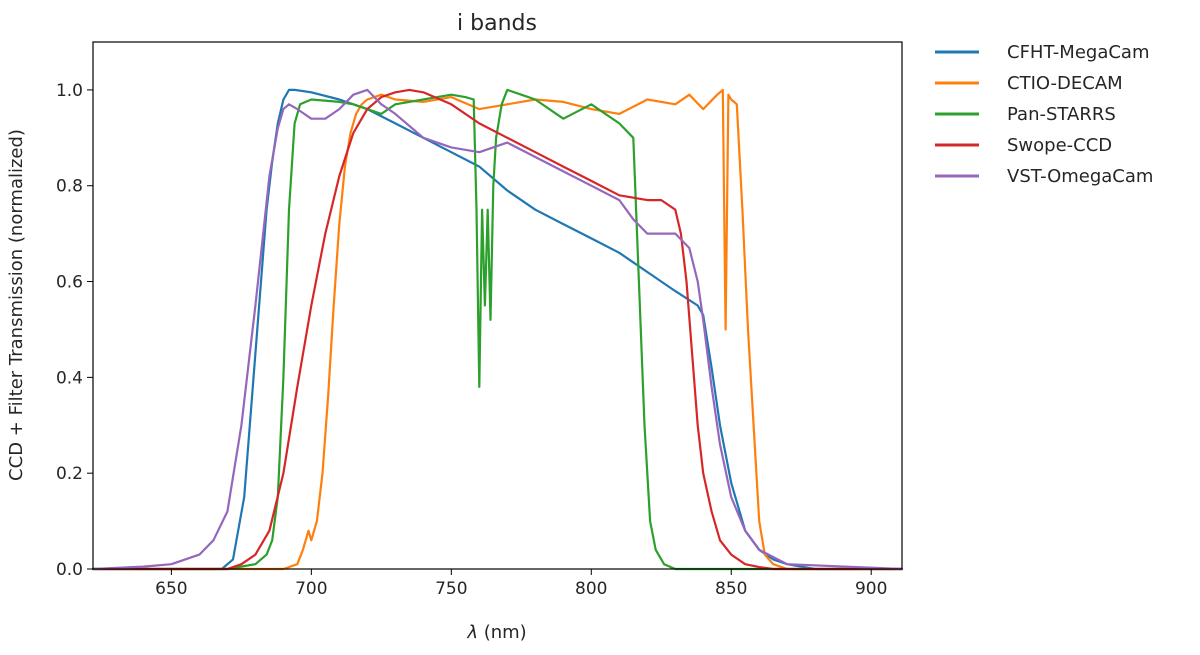 The image size is (1200, 655). Describe the element at coordinates (1080, 176) in the screenshot. I see `legend-label-vst-omegacam: VST-OmegaCam` at that location.